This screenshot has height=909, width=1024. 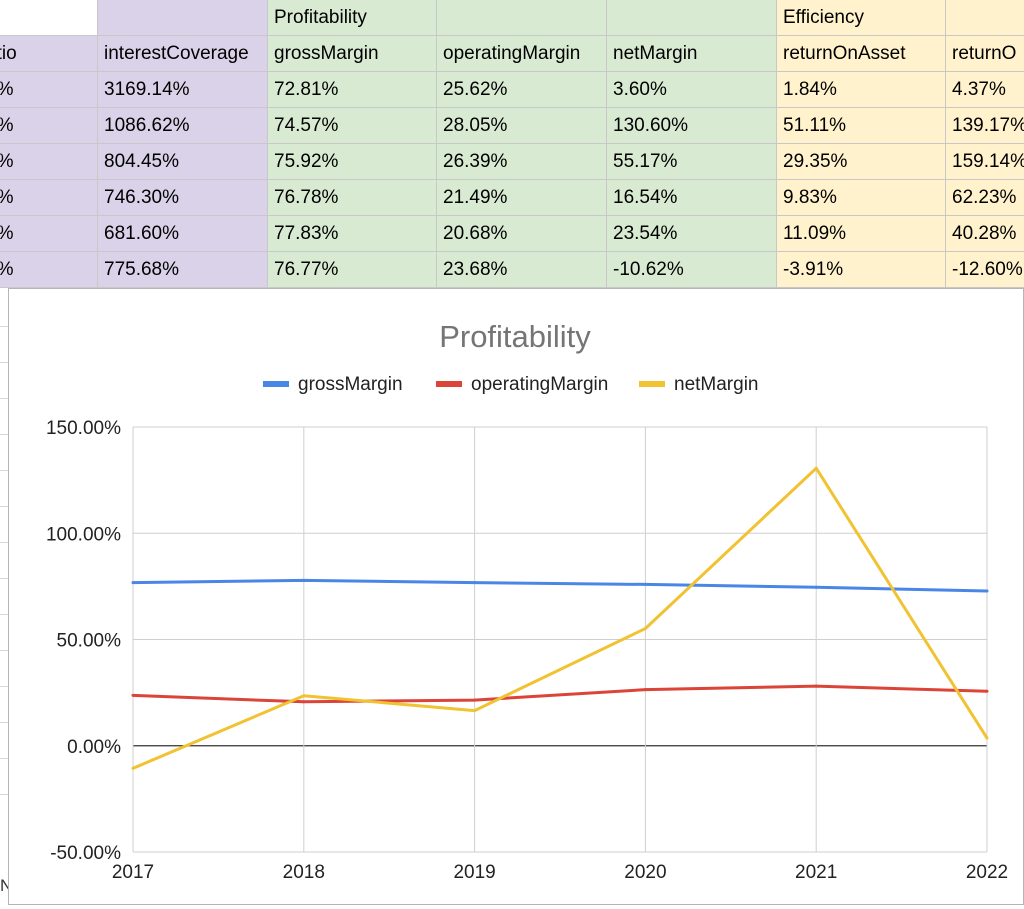 I want to click on column-header-text: atio, so click(x=8, y=53).